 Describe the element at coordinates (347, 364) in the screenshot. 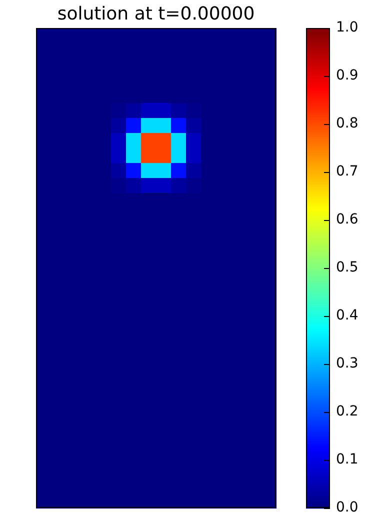

I see `color-bar-label: 0.3` at that location.